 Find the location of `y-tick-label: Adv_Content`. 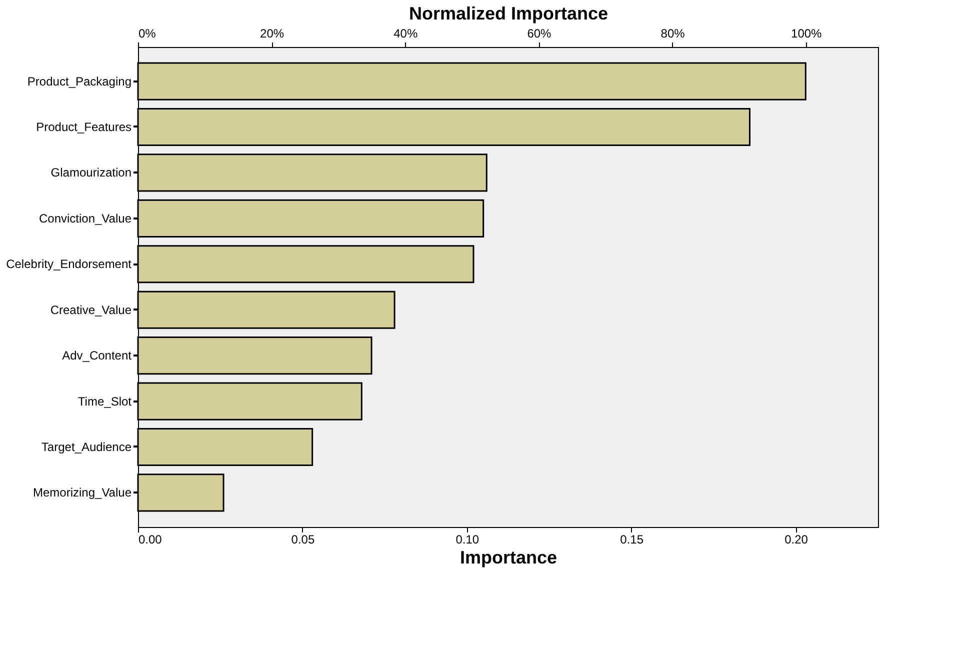

y-tick-label: Adv_Content is located at coordinates (97, 355).